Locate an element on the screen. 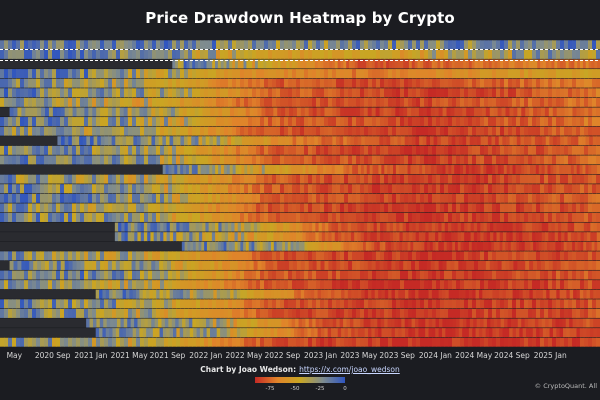 The width and height of the screenshot is (600, 400). no-data-bar is located at coordinates (5, 112).